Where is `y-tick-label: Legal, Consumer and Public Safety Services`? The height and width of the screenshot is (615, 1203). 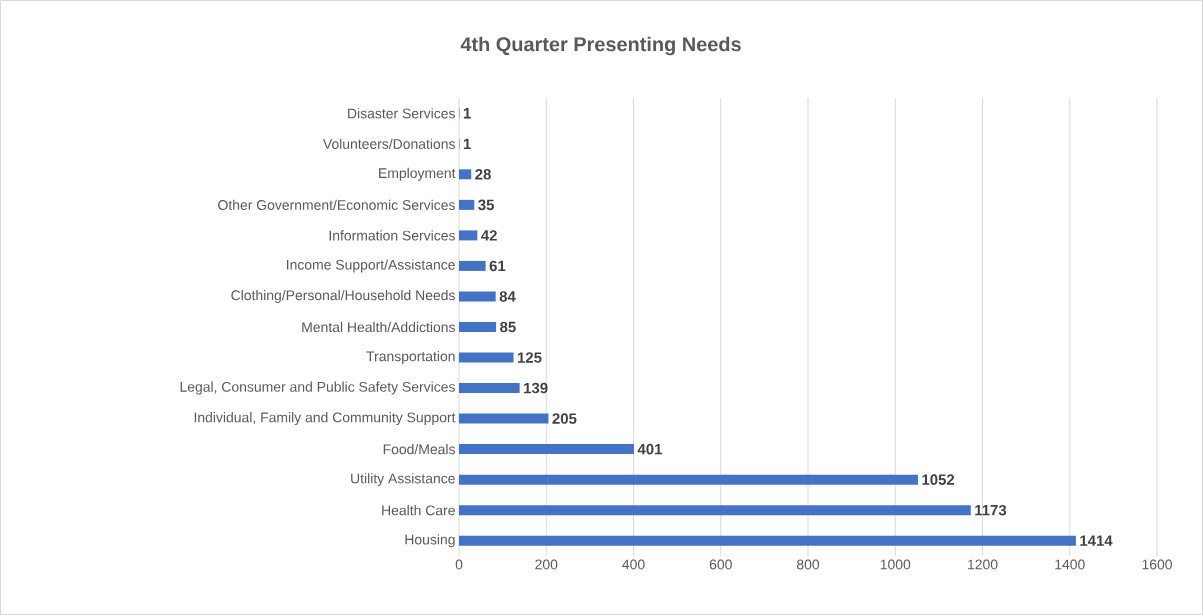
y-tick-label: Legal, Consumer and Public Safety Services is located at coordinates (317, 388).